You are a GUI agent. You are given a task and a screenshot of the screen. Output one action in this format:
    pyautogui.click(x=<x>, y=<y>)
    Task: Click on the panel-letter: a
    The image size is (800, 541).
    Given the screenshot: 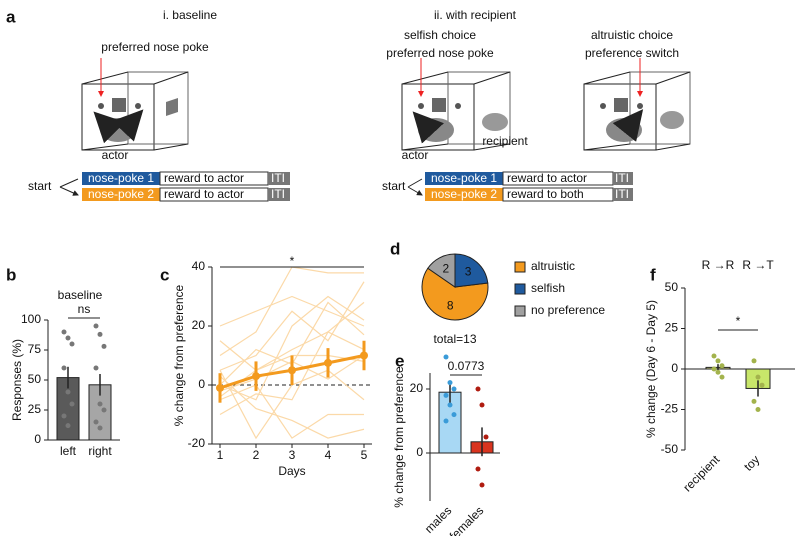 What is the action you would take?
    pyautogui.click(x=11, y=16)
    